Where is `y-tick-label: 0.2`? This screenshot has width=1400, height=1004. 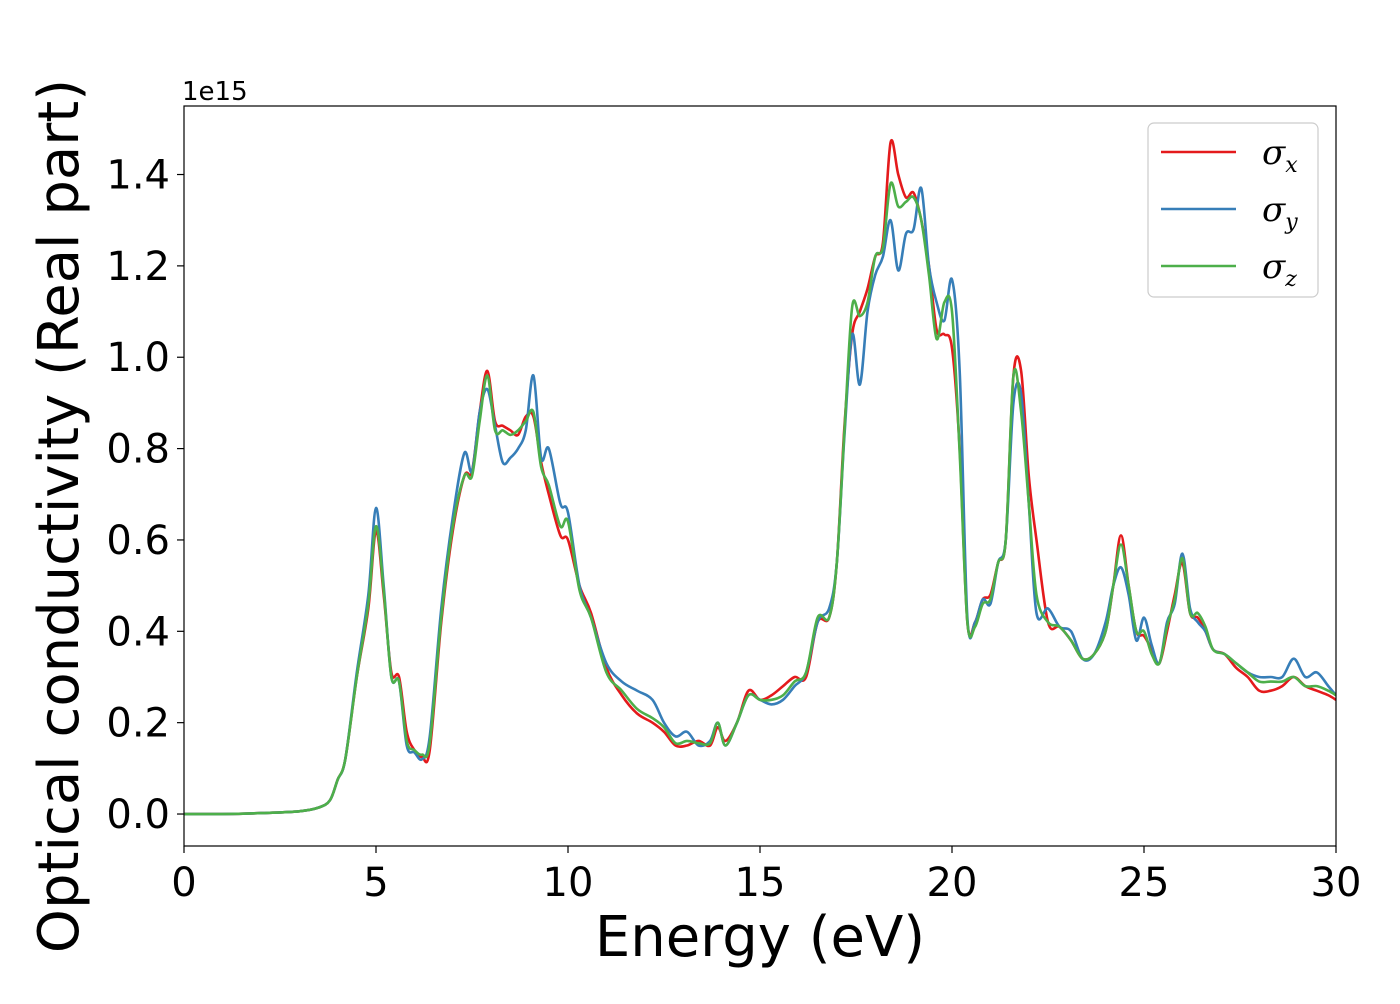
y-tick-label: 0.2 is located at coordinates (138, 724).